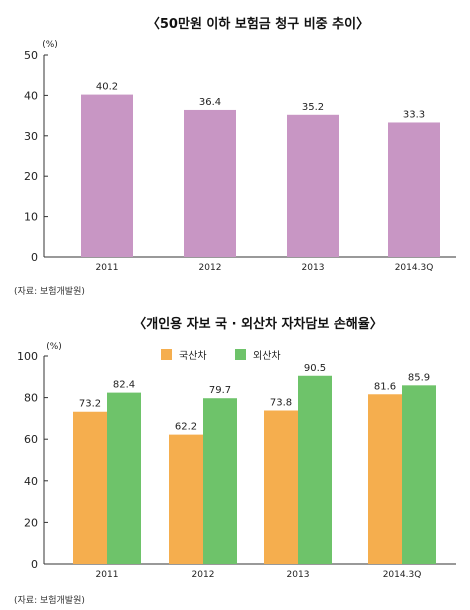  I want to click on chart-1-x-ticks: 2011 2012 2013 2014.3Q, so click(265, 268).